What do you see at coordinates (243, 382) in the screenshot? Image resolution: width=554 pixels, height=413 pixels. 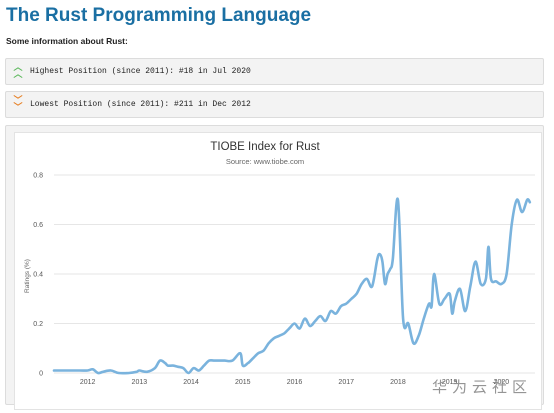 I see `x-tick-label: 2015` at bounding box center [243, 382].